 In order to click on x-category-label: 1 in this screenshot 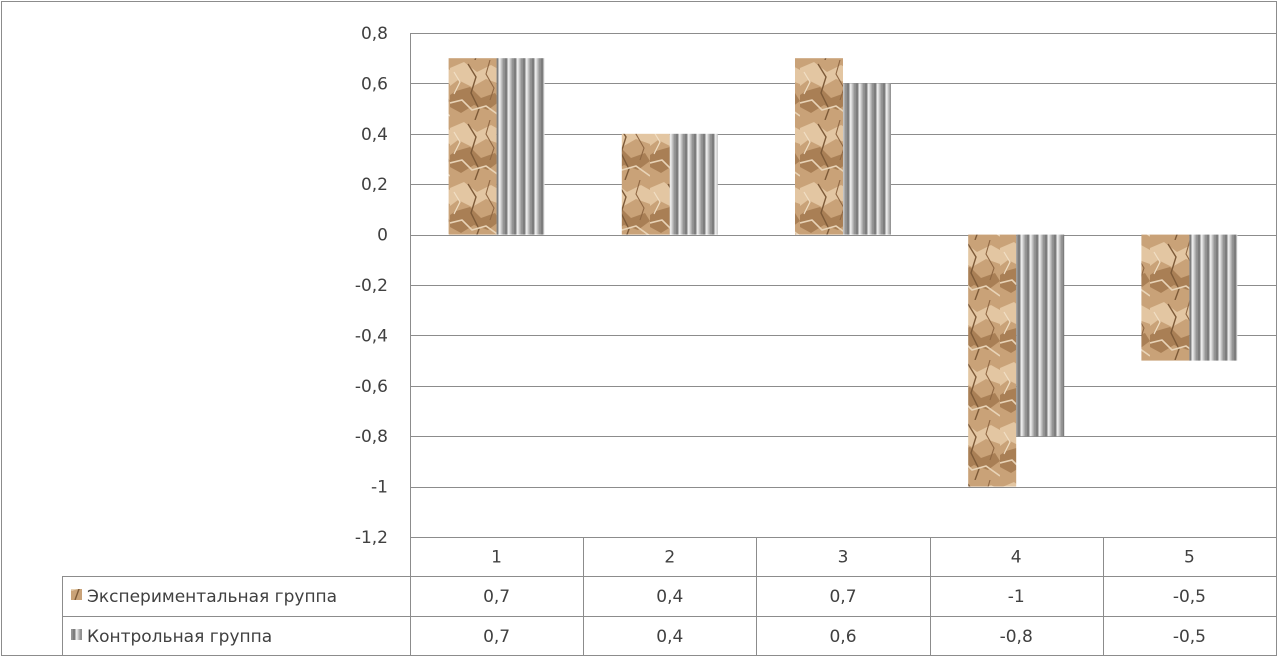, I will do `click(496, 558)`.